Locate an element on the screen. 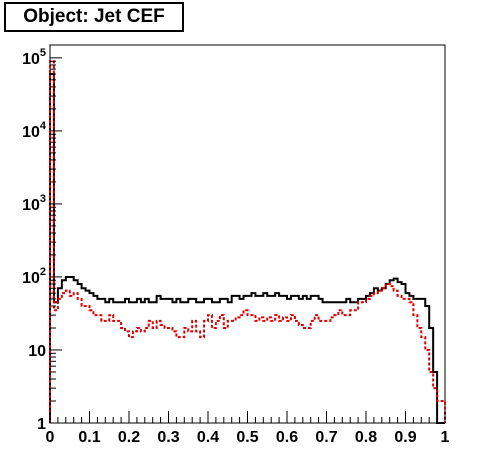 Image resolution: width=496 pixels, height=472 pixels. x-tick-label: 0.8 is located at coordinates (366, 437).